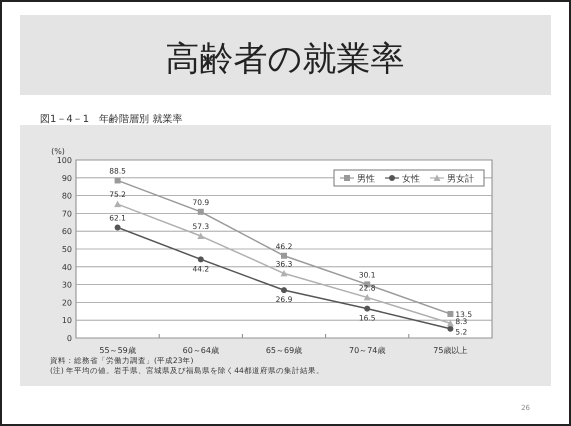 The image size is (571, 426). I want to click on y-tick-label: 100, so click(64, 160).